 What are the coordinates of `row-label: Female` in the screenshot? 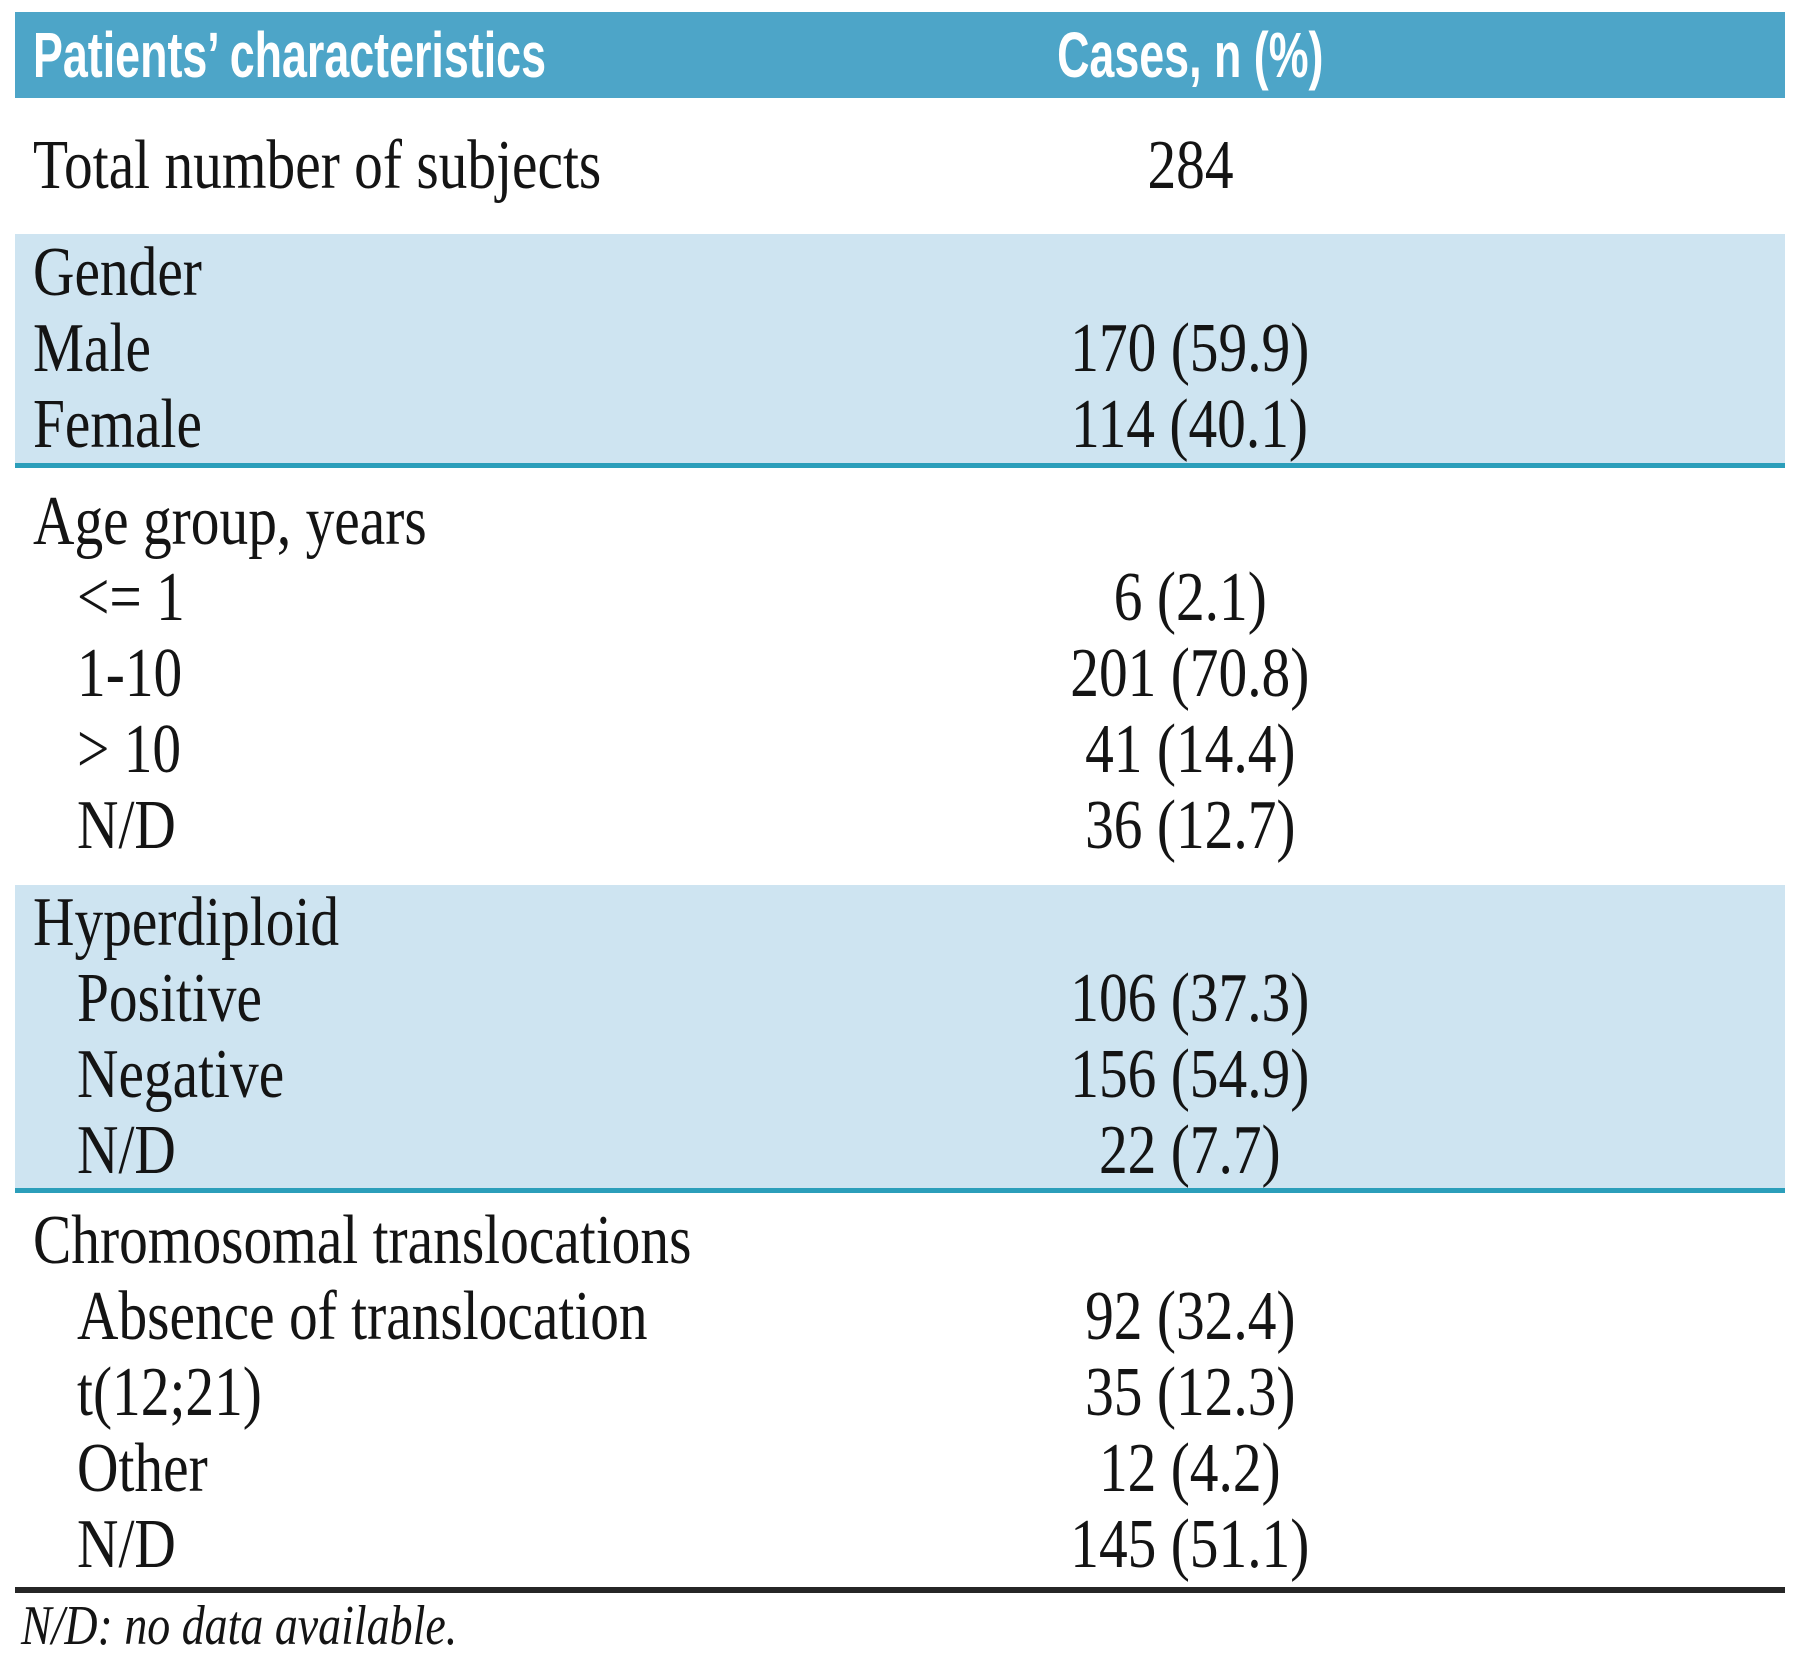 It's located at (117, 424).